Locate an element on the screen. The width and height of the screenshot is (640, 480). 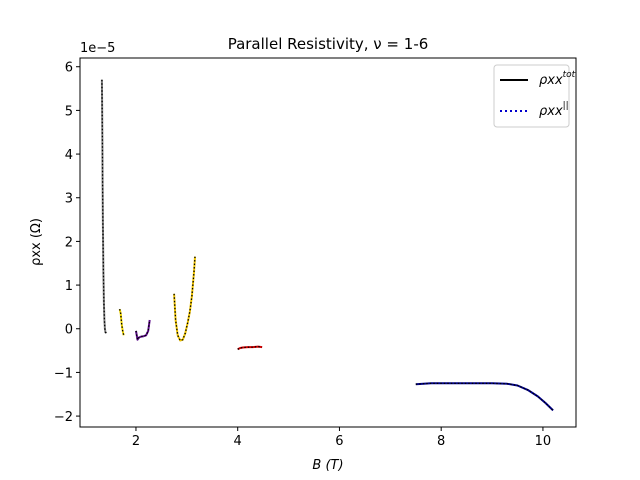
x-axis: 2 4 6 8 10 is located at coordinates (341, 438).